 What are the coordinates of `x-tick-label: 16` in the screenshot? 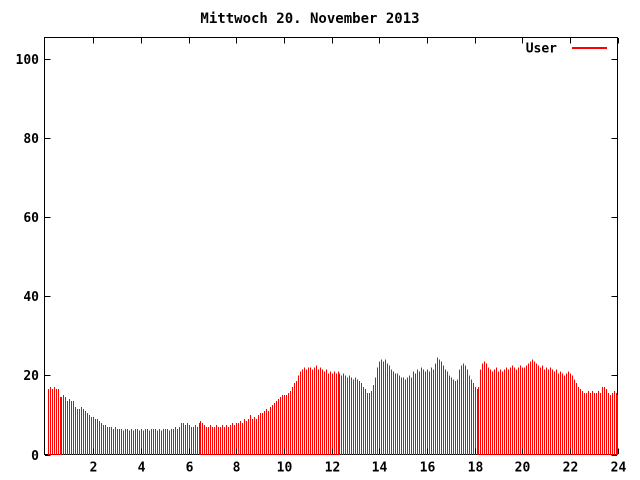 It's located at (428, 468).